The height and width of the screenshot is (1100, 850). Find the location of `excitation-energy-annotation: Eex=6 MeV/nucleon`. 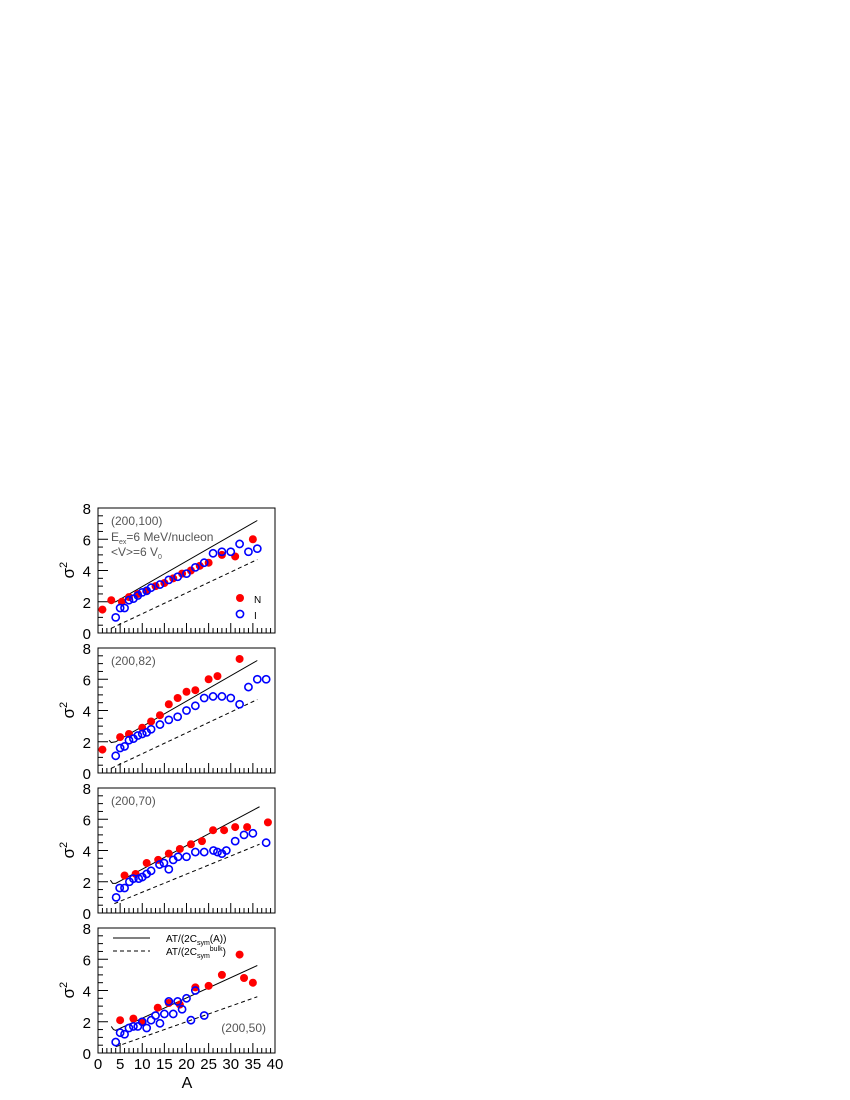

excitation-energy-annotation: Eex=6 MeV/nucleon is located at coordinates (162, 538).